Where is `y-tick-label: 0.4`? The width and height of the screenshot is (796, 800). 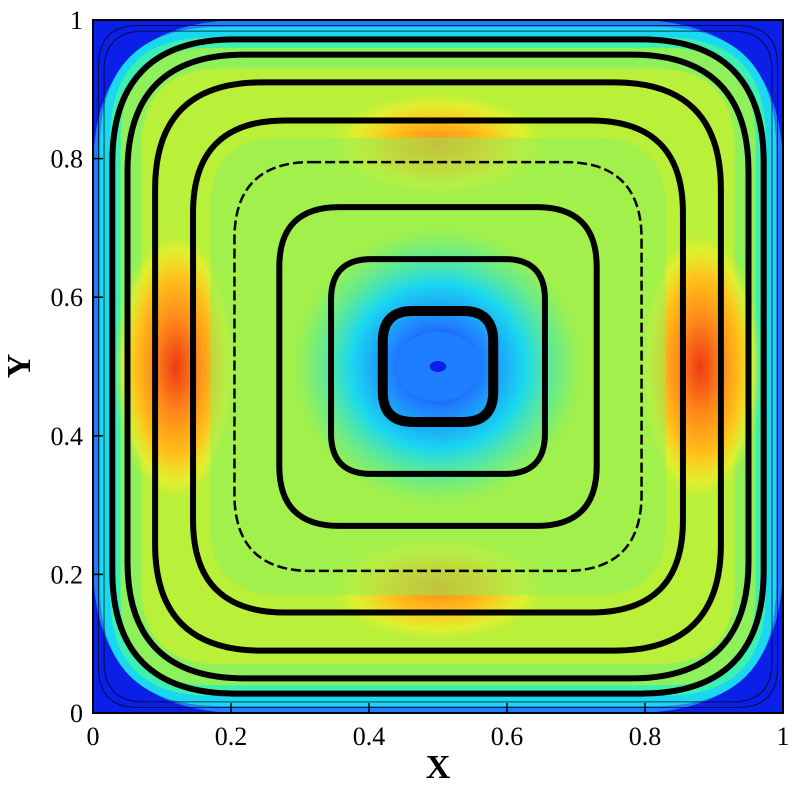
y-tick-label: 0.4 is located at coordinates (67, 436).